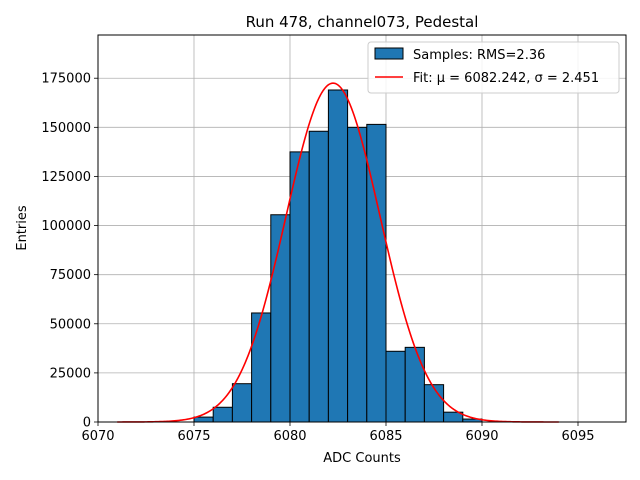  I want to click on x-tick-label: 6075, so click(193, 436).